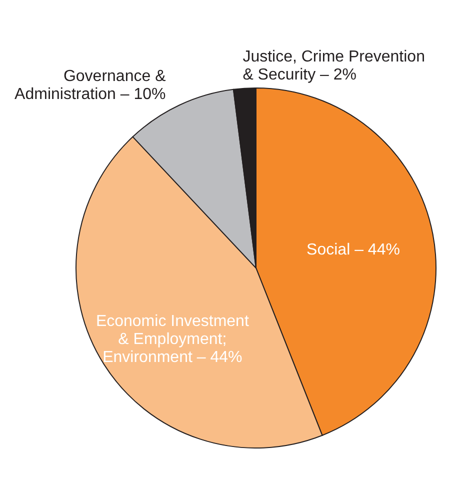  What do you see at coordinates (353, 249) in the screenshot?
I see `slice-label: Social – 44%` at bounding box center [353, 249].